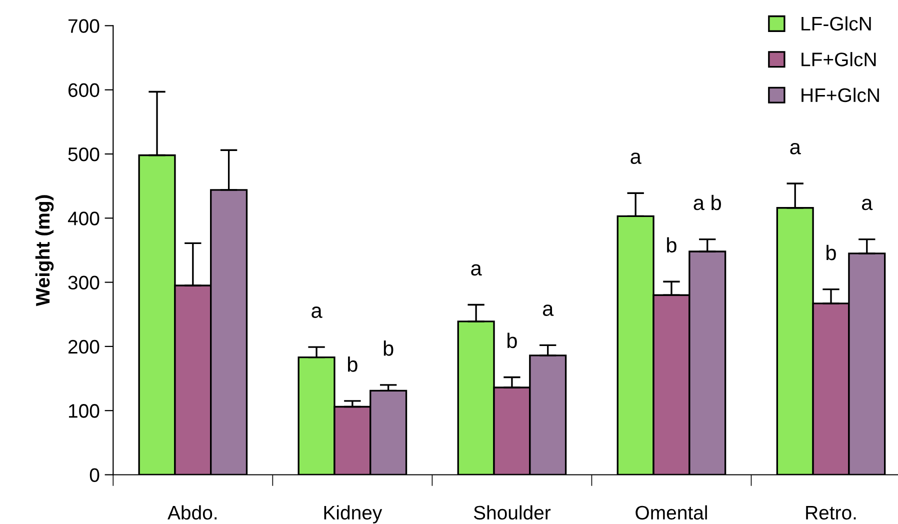  Describe the element at coordinates (84, 154) in the screenshot. I see `y-tick-label: 500` at that location.